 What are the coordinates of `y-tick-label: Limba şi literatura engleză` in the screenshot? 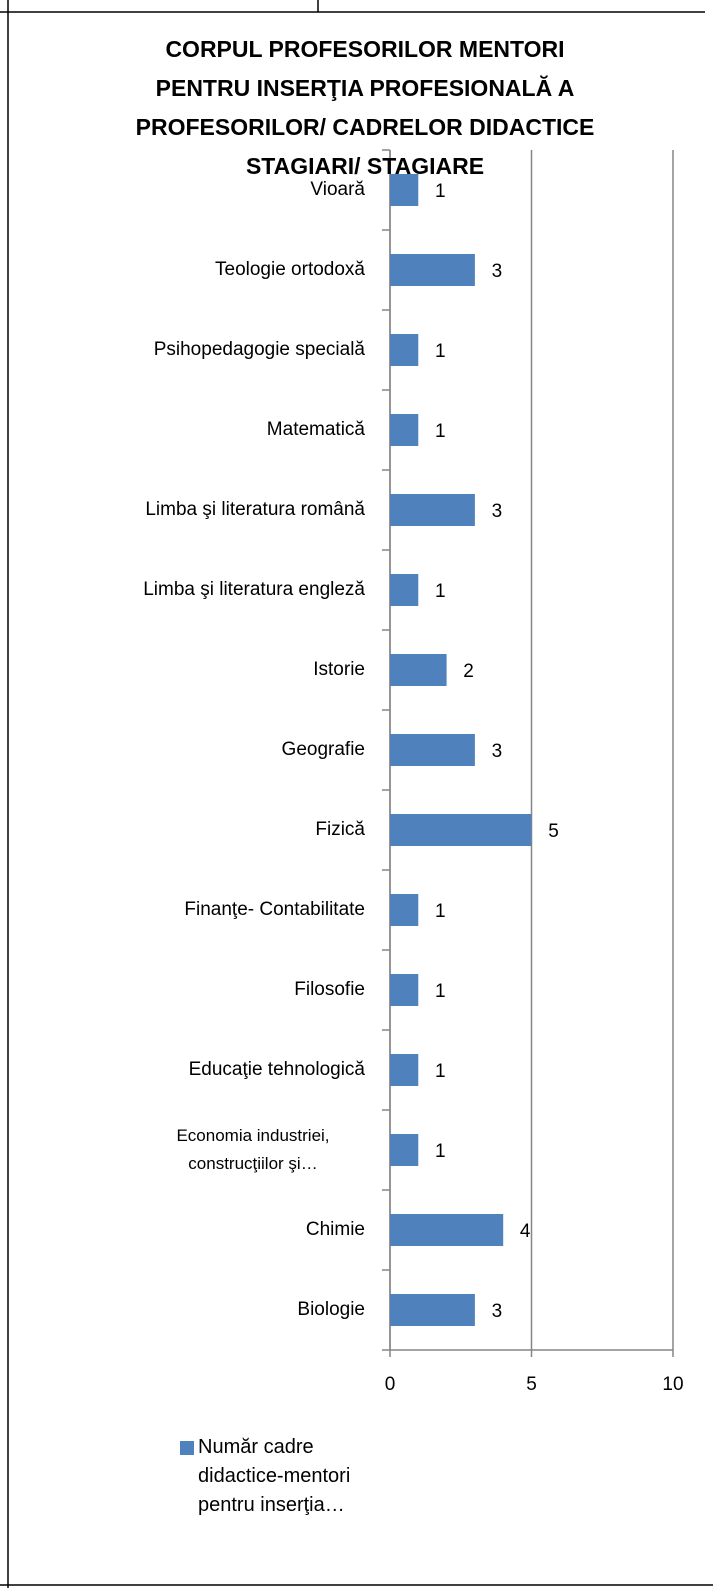 It's located at (254, 589).